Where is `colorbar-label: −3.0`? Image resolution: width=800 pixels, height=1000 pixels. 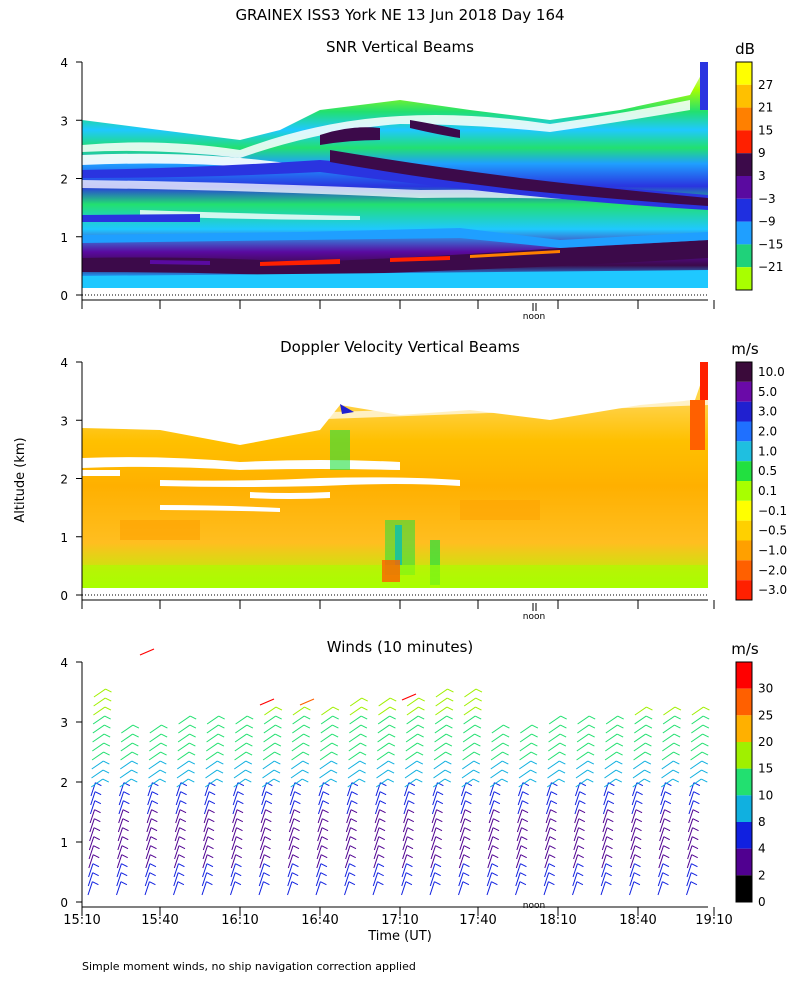
colorbar-label: −3.0 is located at coordinates (772, 590).